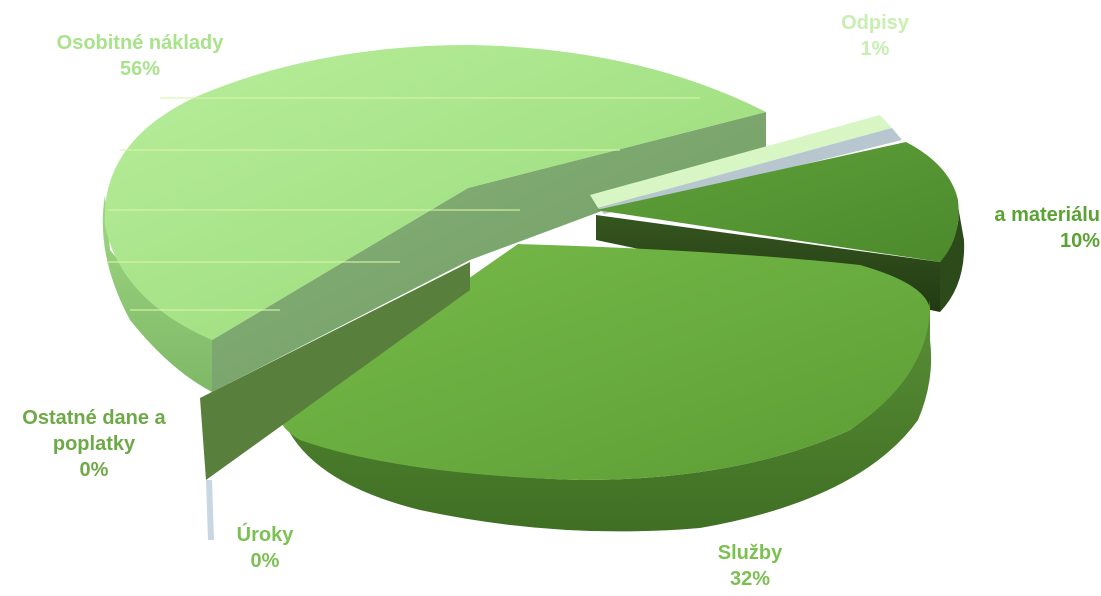 Image resolution: width=1101 pixels, height=596 pixels. What do you see at coordinates (1025, 228) in the screenshot?
I see `label-material: a materiálu 10%` at bounding box center [1025, 228].